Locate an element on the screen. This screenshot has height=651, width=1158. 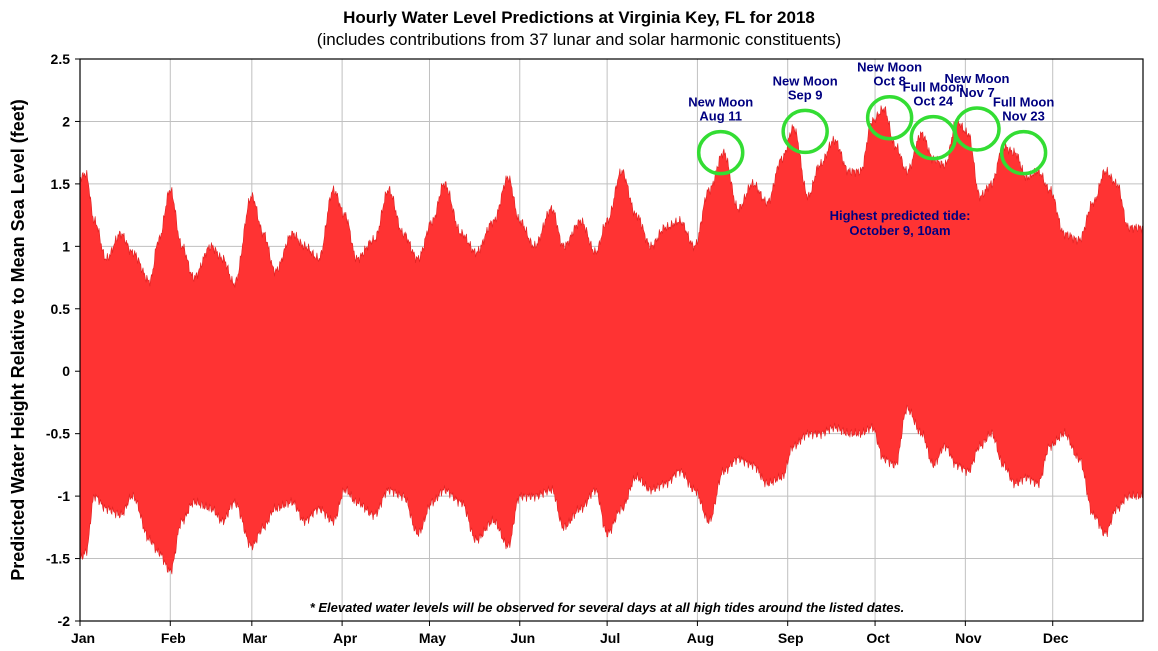
full-moon-nov-23-label-line1: Full Moon is located at coordinates (1023, 102).